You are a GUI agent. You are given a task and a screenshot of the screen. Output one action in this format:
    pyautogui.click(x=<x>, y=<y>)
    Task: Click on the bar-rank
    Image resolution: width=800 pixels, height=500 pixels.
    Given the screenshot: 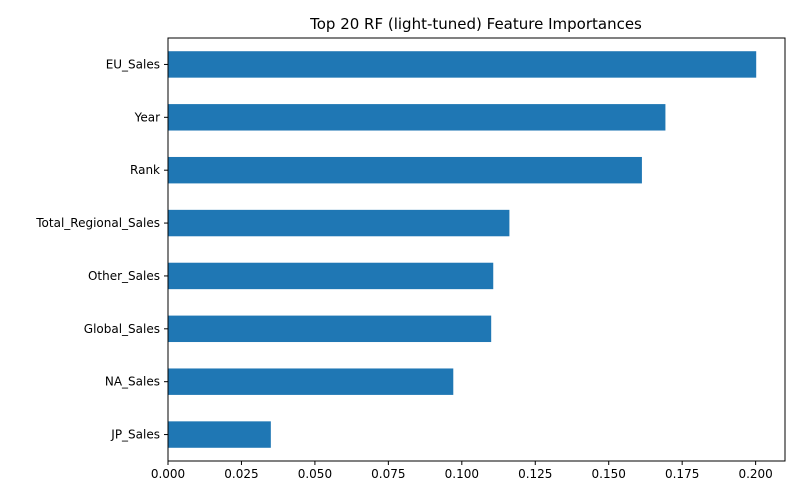 What is the action you would take?
    pyautogui.click(x=405, y=170)
    